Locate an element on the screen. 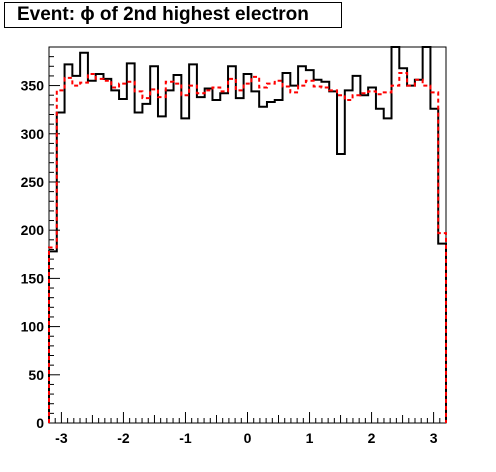  y-tick-label: 100 is located at coordinates (33, 327).